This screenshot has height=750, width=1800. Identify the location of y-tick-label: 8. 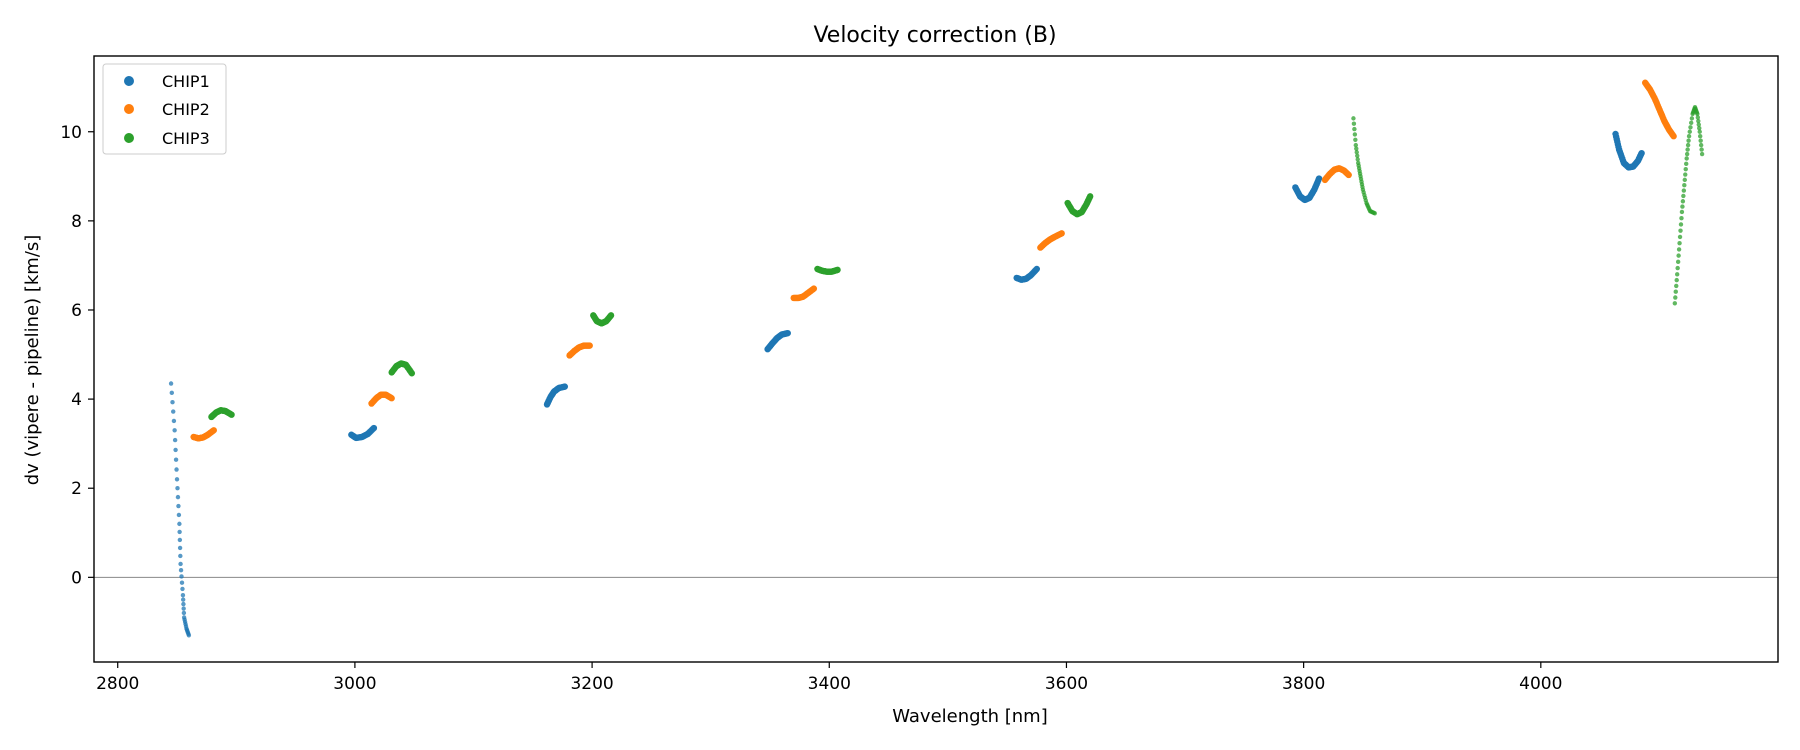
(76, 222).